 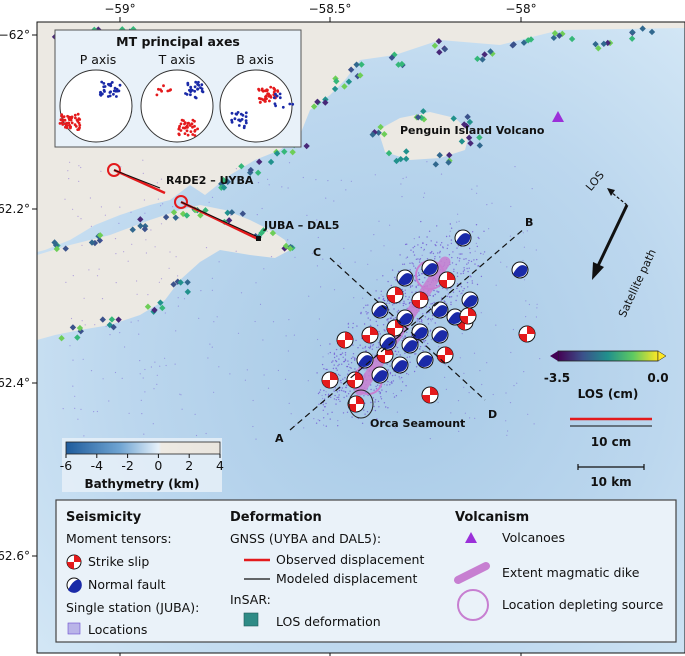 What do you see at coordinates (279, 438) in the screenshot?
I see `profile-label-a: A` at bounding box center [279, 438].